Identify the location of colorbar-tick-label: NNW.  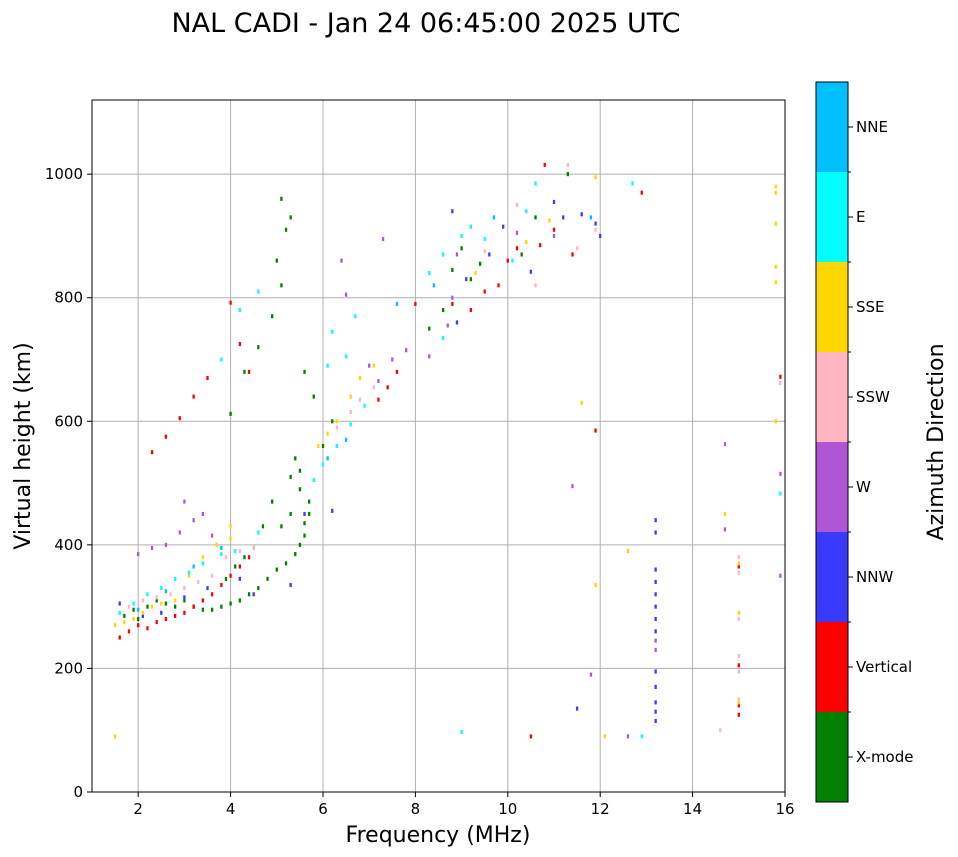
(874, 577).